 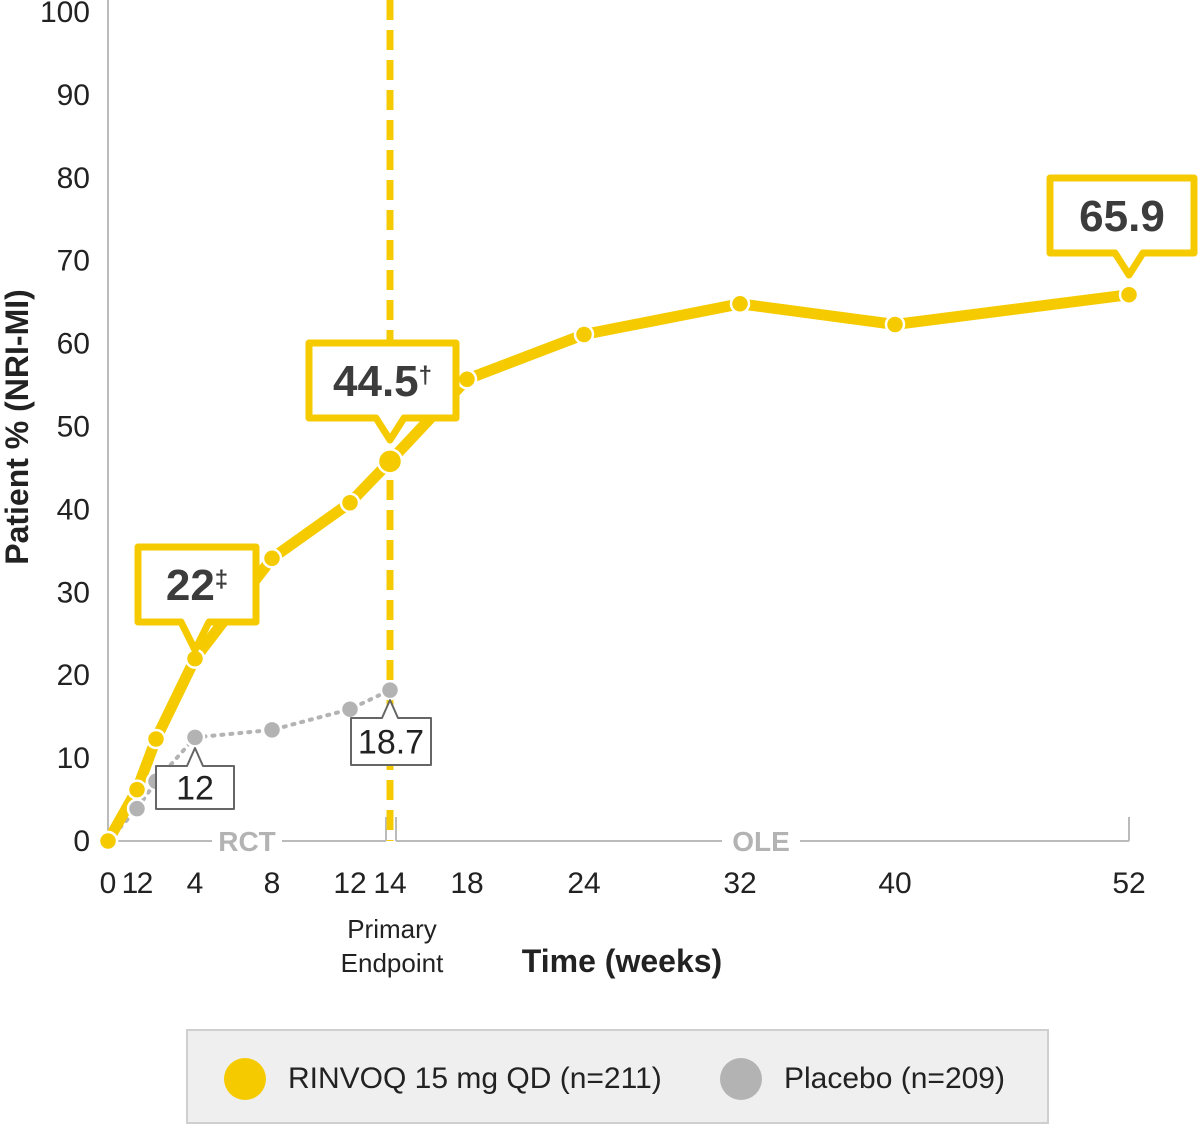 What do you see at coordinates (894, 883) in the screenshot?
I see `x-tick-label: 40` at bounding box center [894, 883].